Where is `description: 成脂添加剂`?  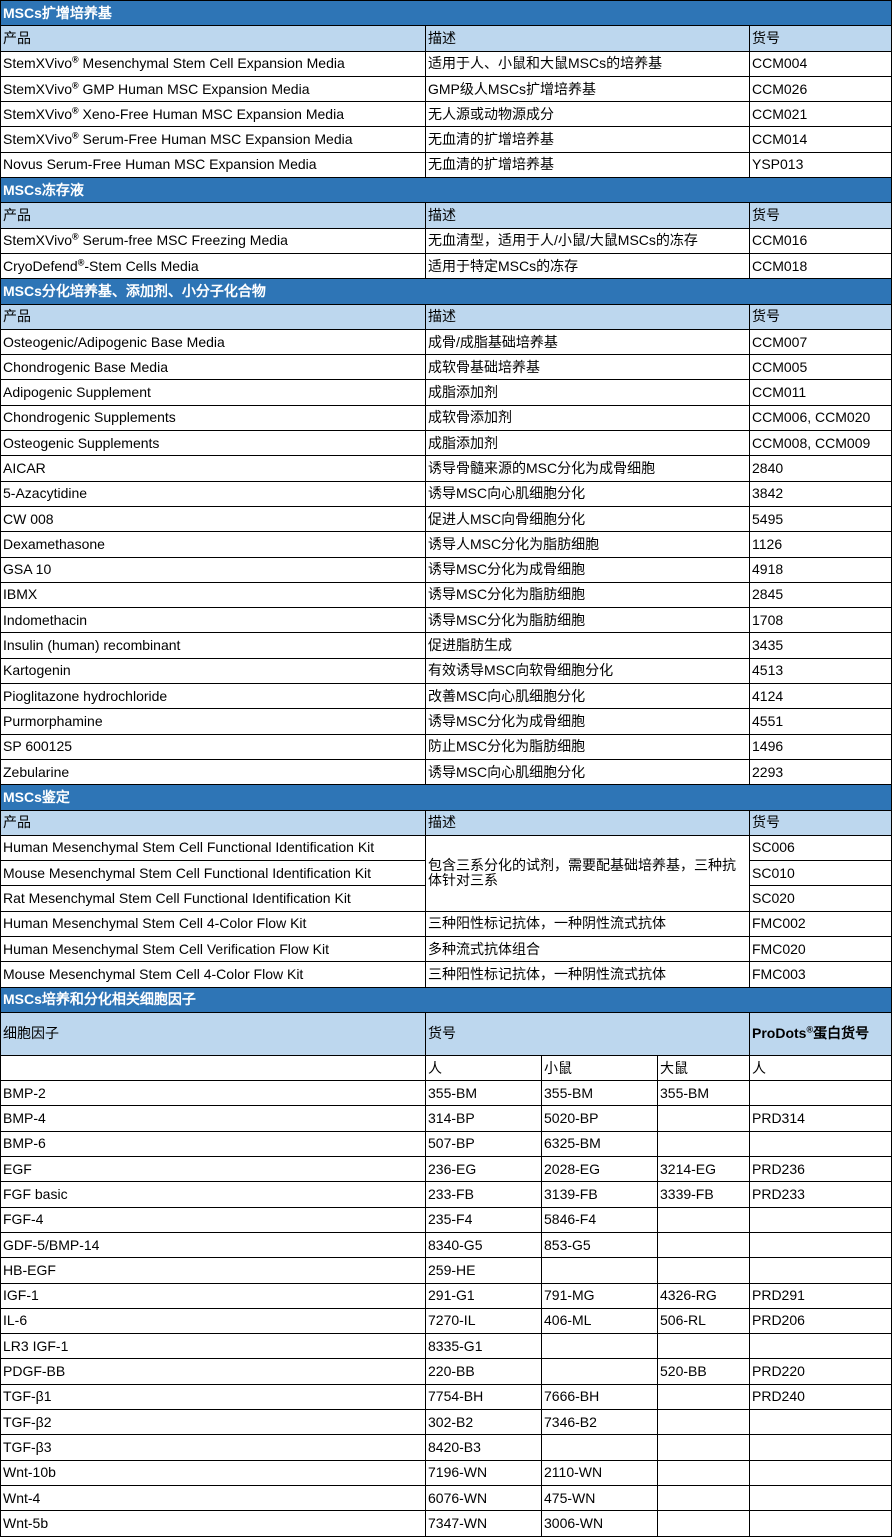 description: 成脂添加剂 is located at coordinates (587, 443).